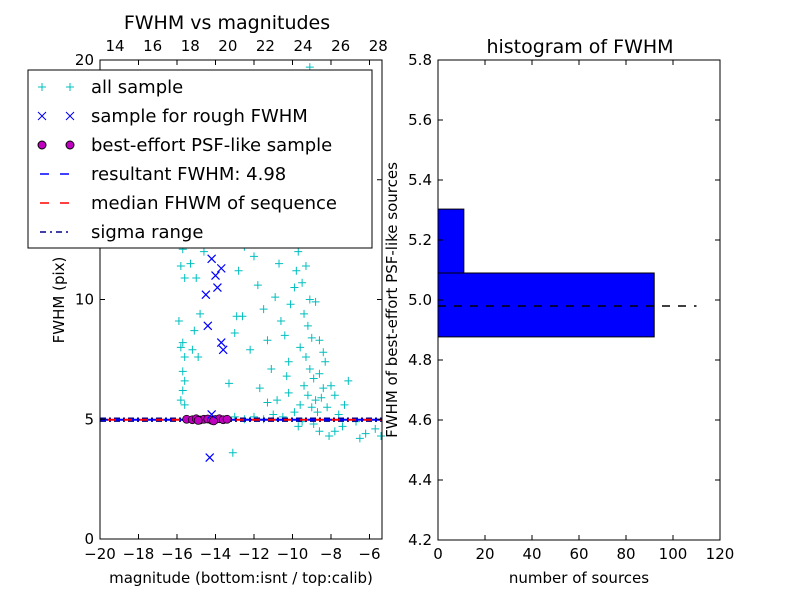 The height and width of the screenshot is (600, 800). What do you see at coordinates (188, 174) in the screenshot?
I see `legend-label: resultant FWHM: 4.98` at bounding box center [188, 174].